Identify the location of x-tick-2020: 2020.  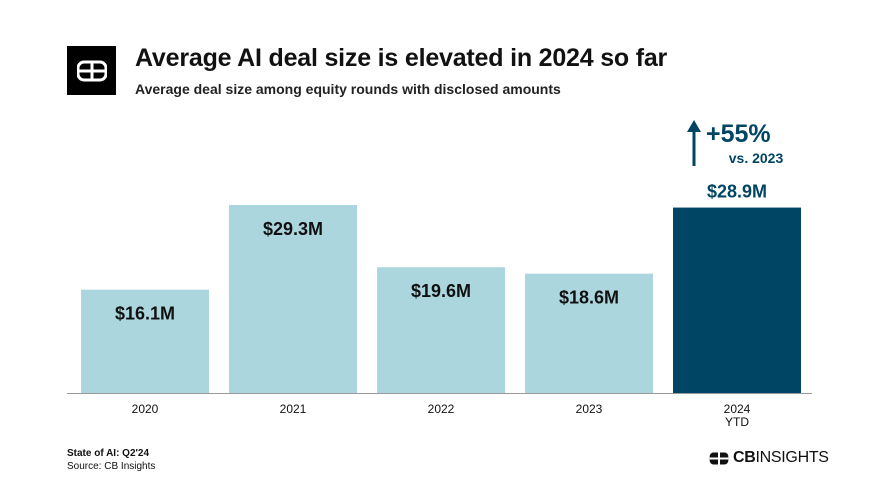
(145, 409).